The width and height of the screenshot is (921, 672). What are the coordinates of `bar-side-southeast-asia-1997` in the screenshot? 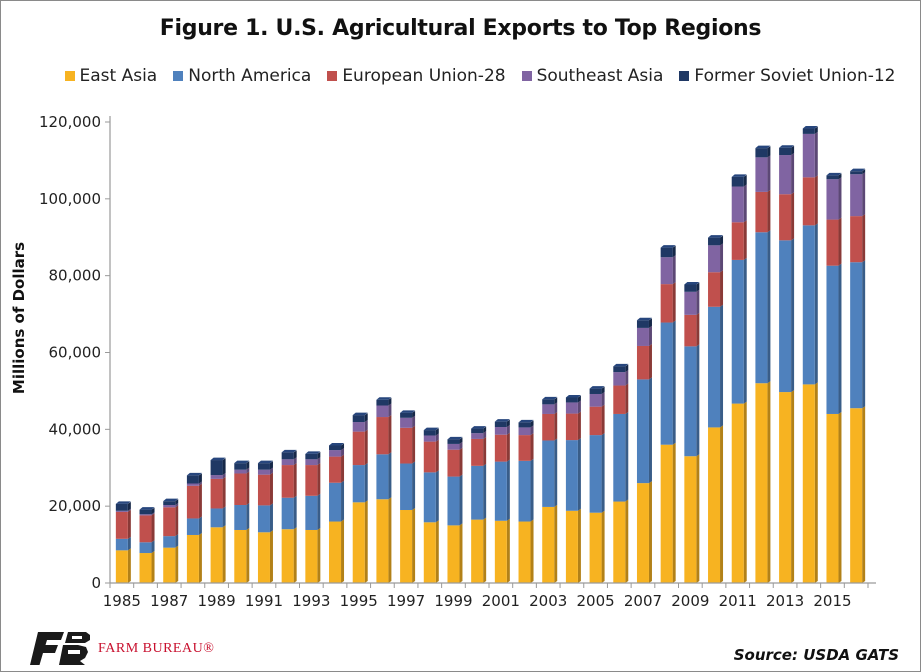 It's located at (414, 421).